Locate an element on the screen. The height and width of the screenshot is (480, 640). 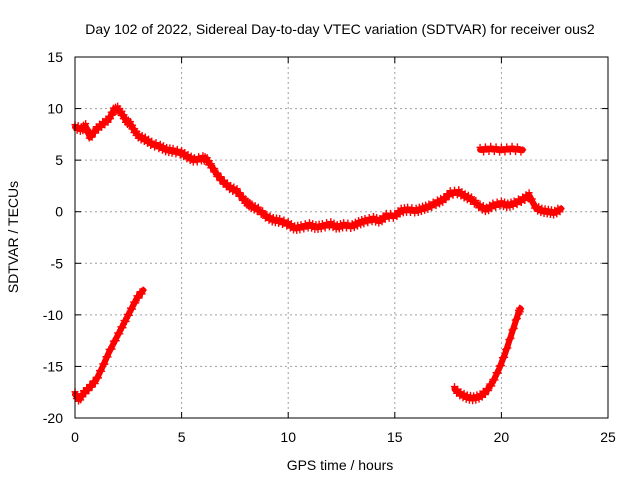
series-lower-right-arc is located at coordinates (487, 354).